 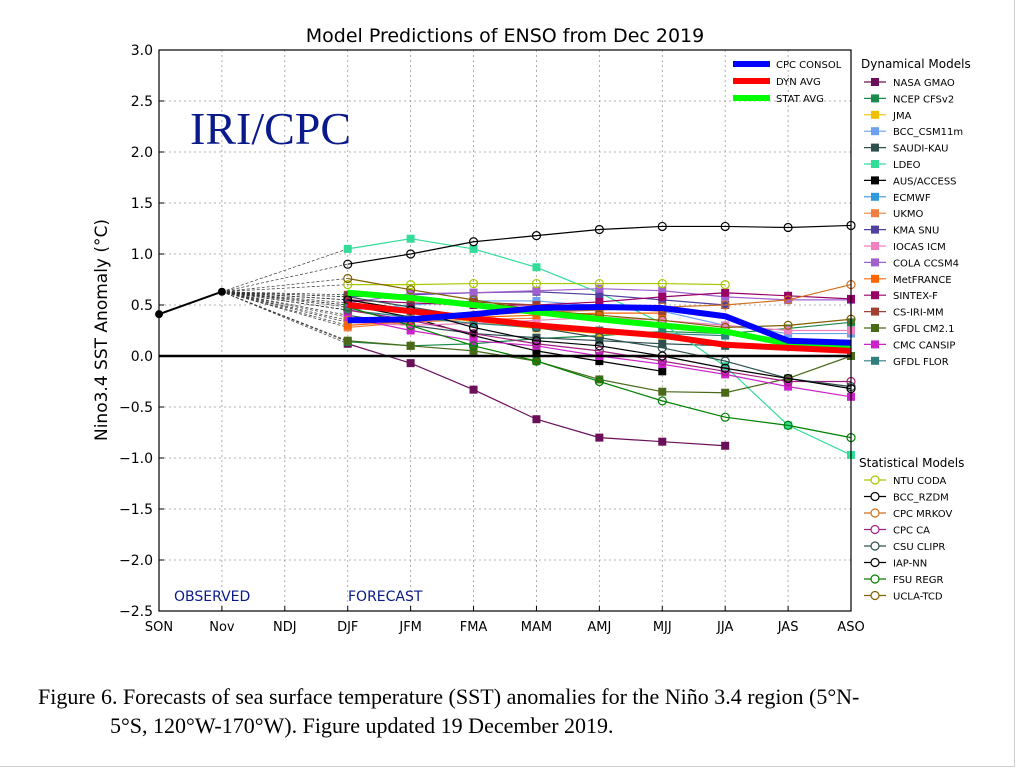 I want to click on legend-label: BCC_RZDM, so click(x=921, y=498).